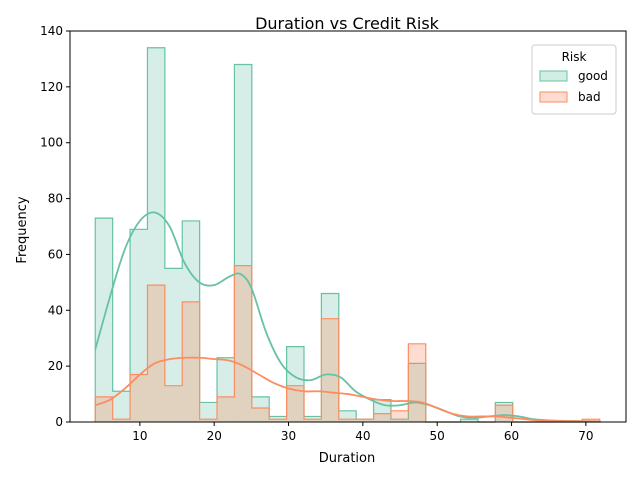 This screenshot has height=484, width=640. I want to click on y-tick-label-20: 20, so click(55, 366).